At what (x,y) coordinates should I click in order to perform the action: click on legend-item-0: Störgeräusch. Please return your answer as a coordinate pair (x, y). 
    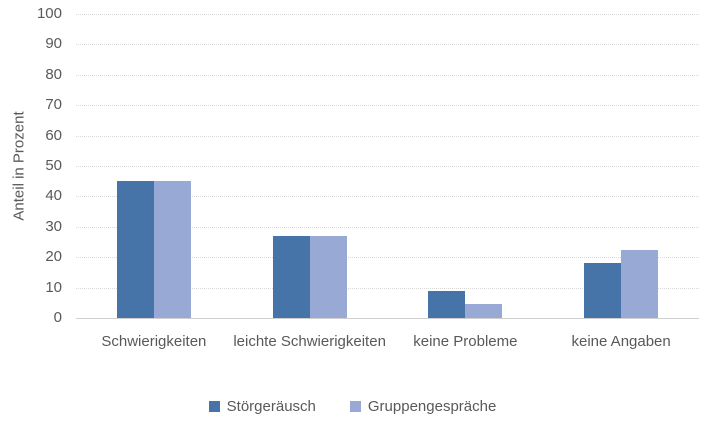
    Looking at the image, I should click on (262, 406).